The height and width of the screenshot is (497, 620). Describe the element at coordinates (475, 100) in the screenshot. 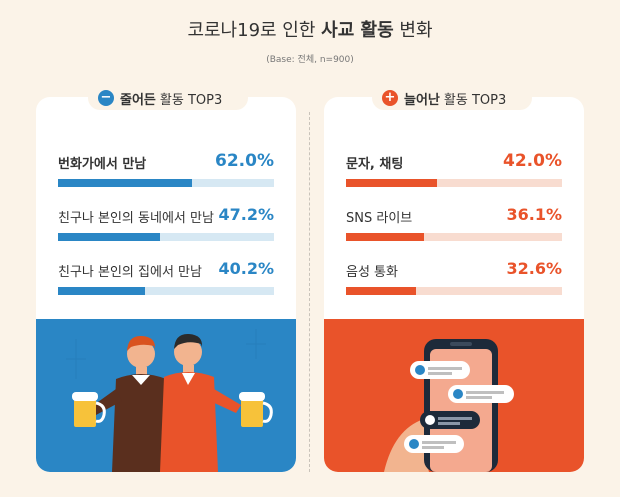

I see `increased-header-rest: 활동 TOP3` at that location.